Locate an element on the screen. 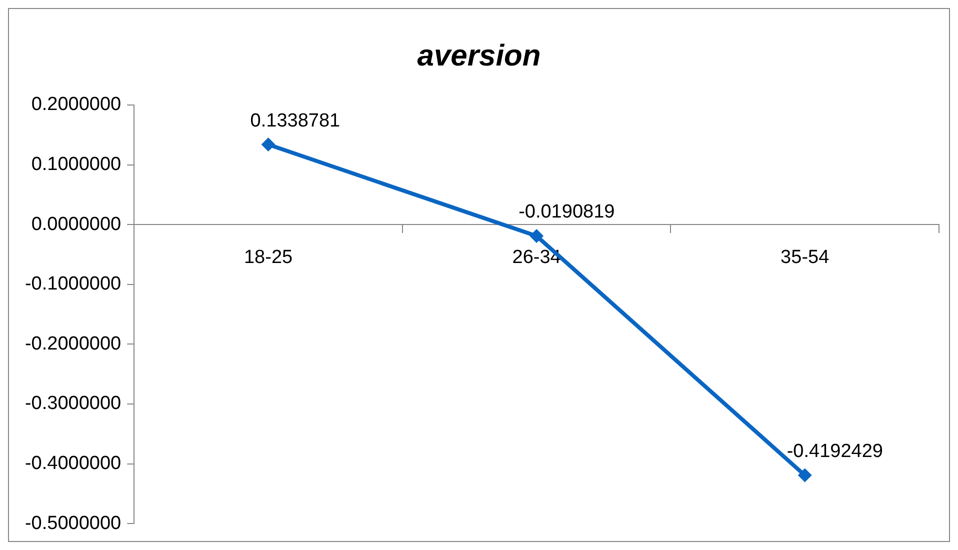 This screenshot has width=958, height=550. y-tick-label: 0.2000000 is located at coordinates (76, 105).